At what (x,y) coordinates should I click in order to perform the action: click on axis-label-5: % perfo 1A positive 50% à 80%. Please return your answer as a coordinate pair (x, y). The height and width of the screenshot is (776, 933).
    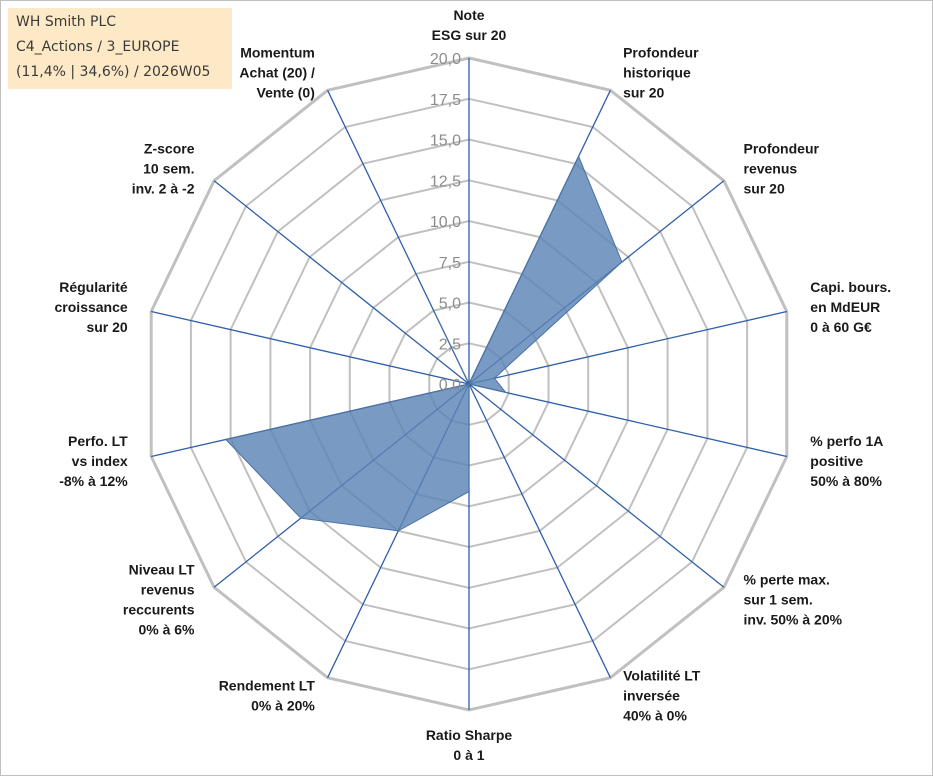
    Looking at the image, I should click on (846, 461).